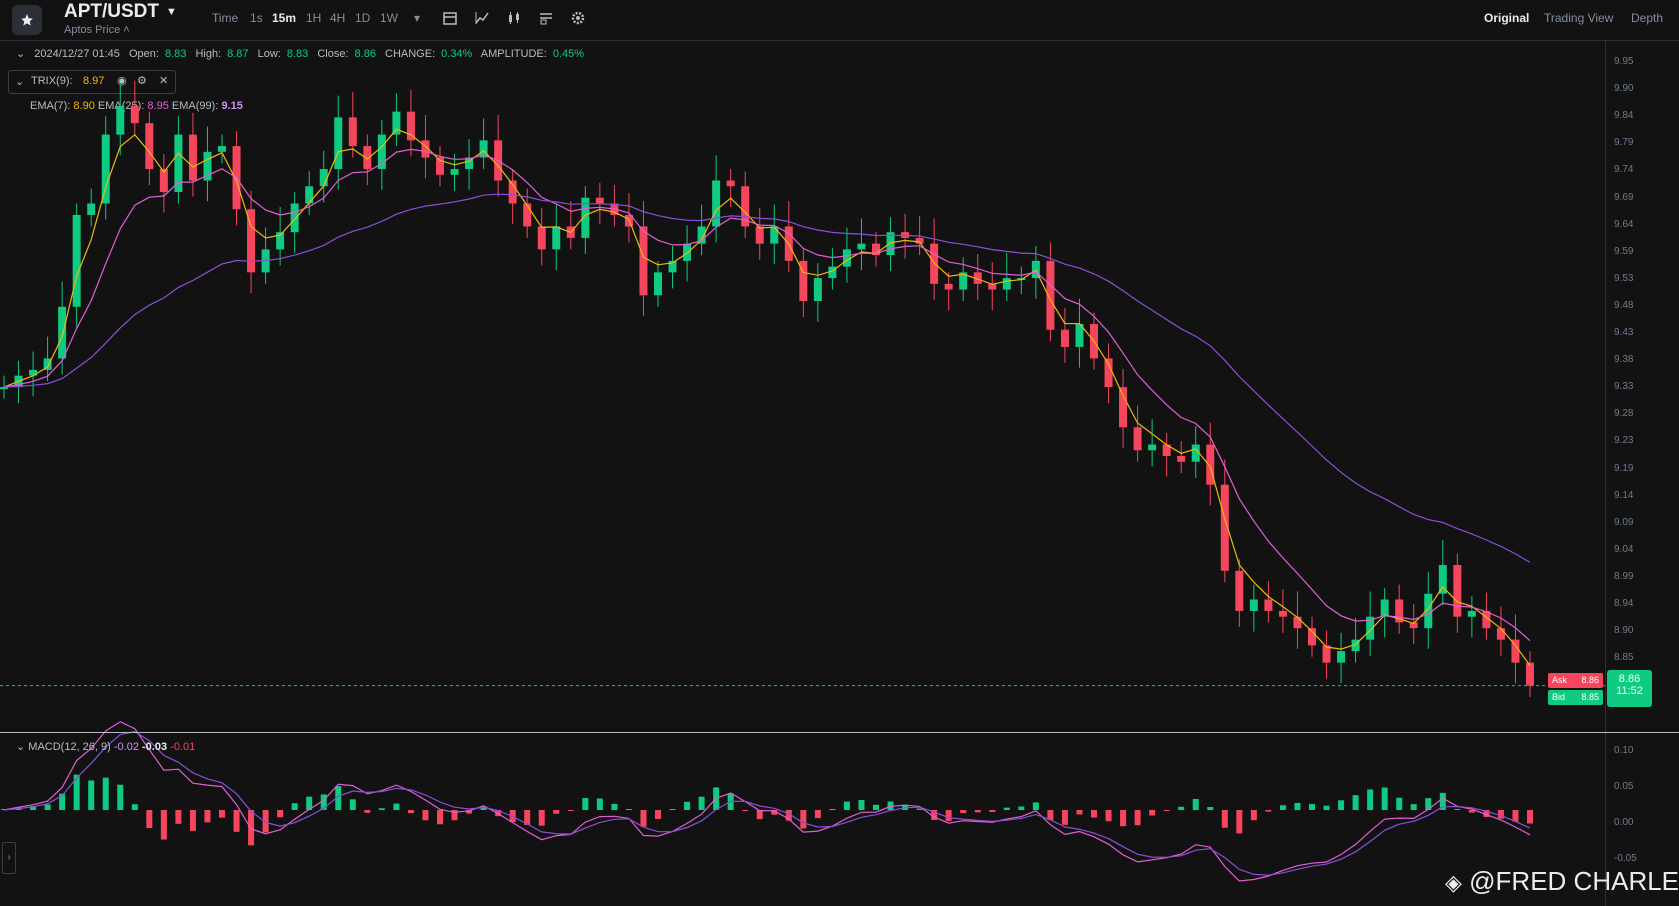  Describe the element at coordinates (111, 11) in the screenshot. I see `pair-title: APT/USDT` at that location.